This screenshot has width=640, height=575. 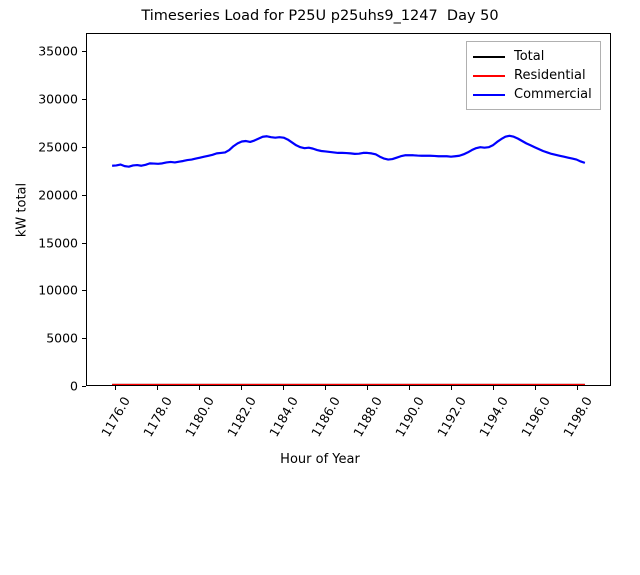 I want to click on y-tick-label: 10000, so click(x=58, y=290).